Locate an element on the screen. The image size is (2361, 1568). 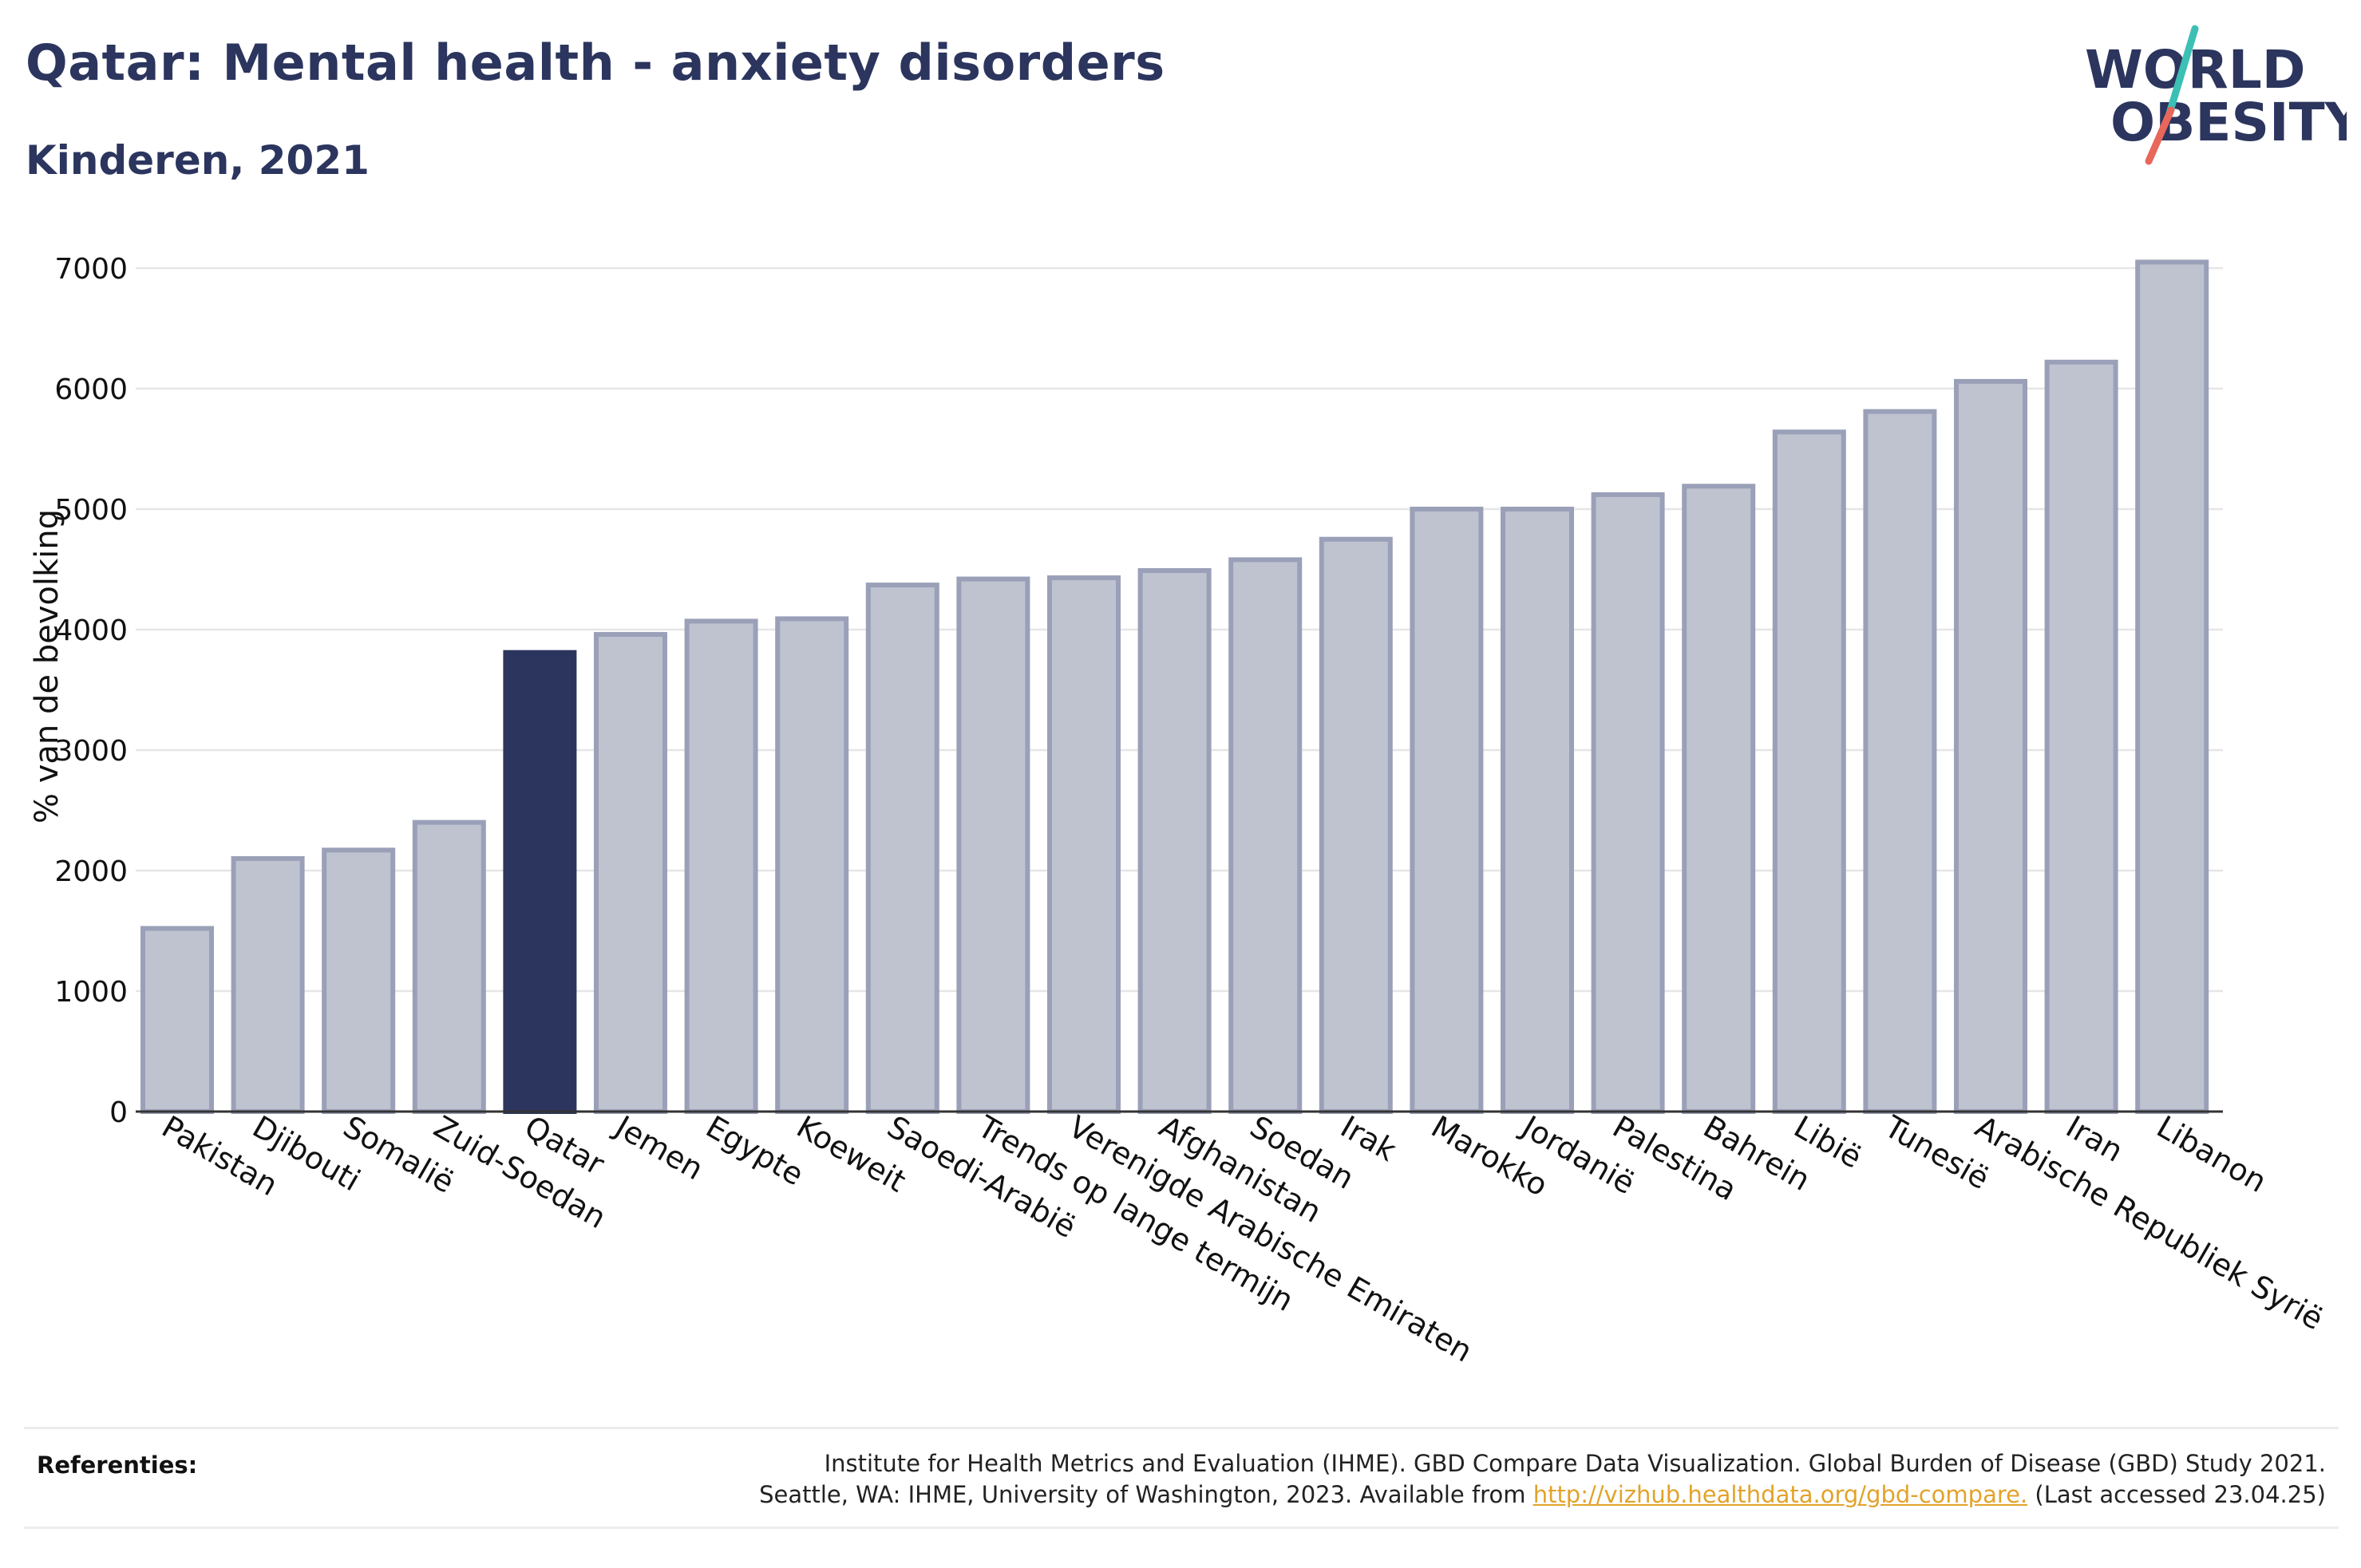
page-subtitle: Kinderen, 2021 is located at coordinates (198, 160).